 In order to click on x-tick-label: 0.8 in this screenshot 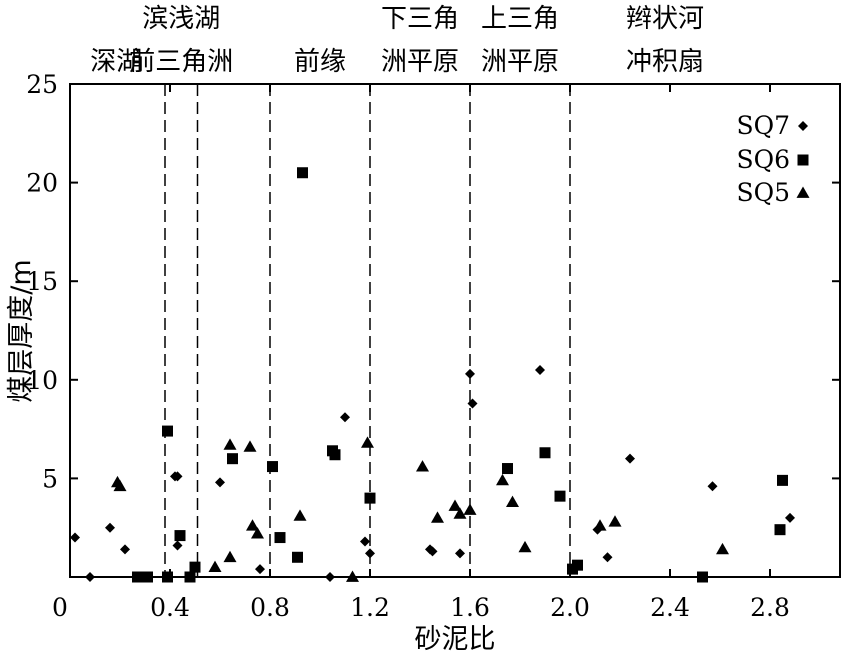, I will do `click(270, 607)`.